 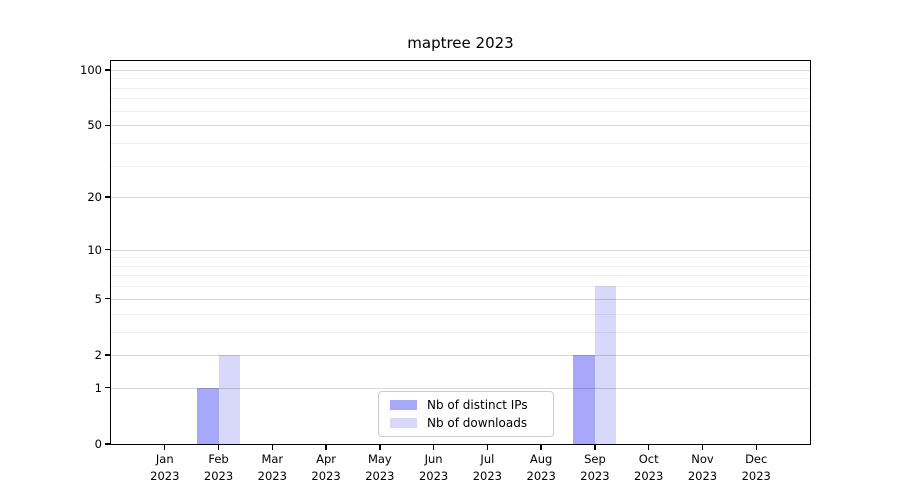 I want to click on legend-label-distinct-ips: Nb of distinct IPs, so click(x=477, y=405).